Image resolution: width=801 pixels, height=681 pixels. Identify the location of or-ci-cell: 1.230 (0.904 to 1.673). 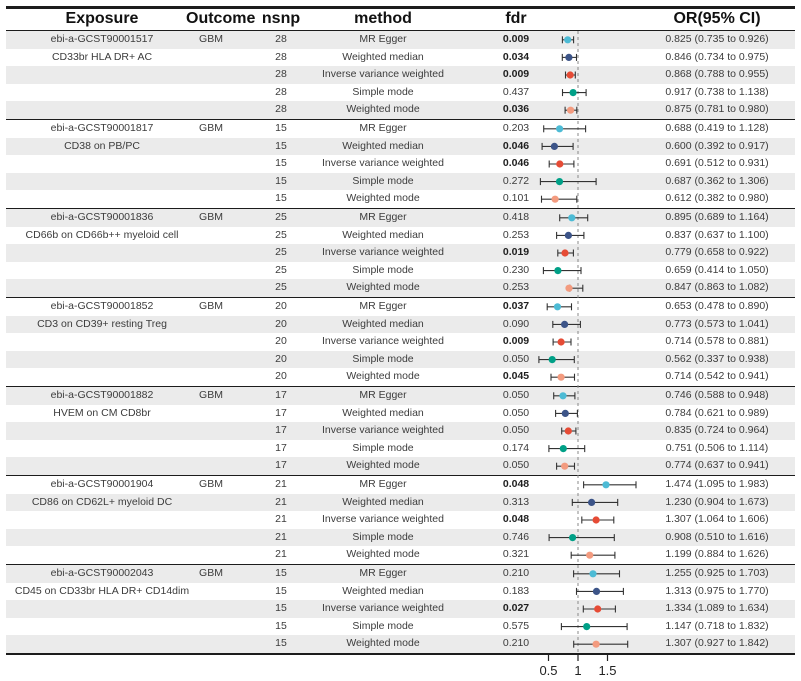
(717, 501).